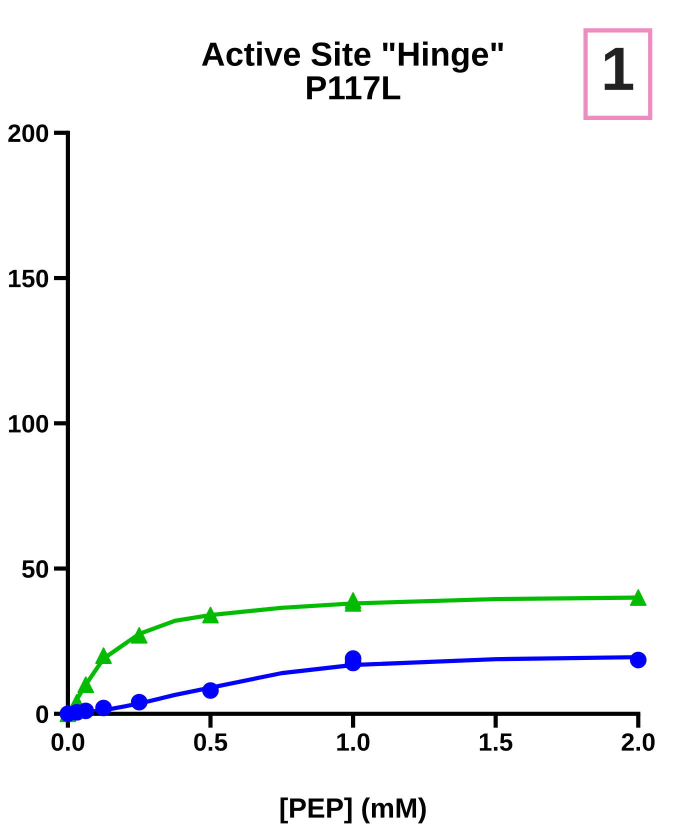 Image resolution: width=679 pixels, height=830 pixels. Describe the element at coordinates (638, 742) in the screenshot. I see `x-tick-label: 2.0` at that location.